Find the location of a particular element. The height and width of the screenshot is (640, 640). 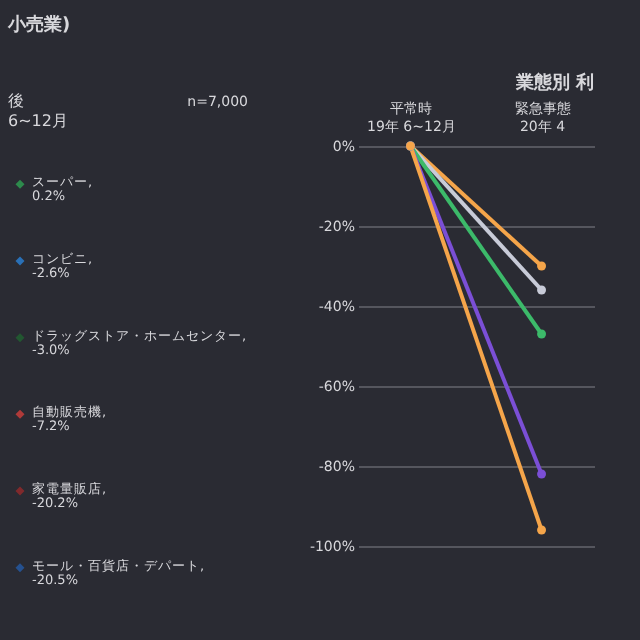

text: 後 6~12月 is located at coordinates (38, 111).